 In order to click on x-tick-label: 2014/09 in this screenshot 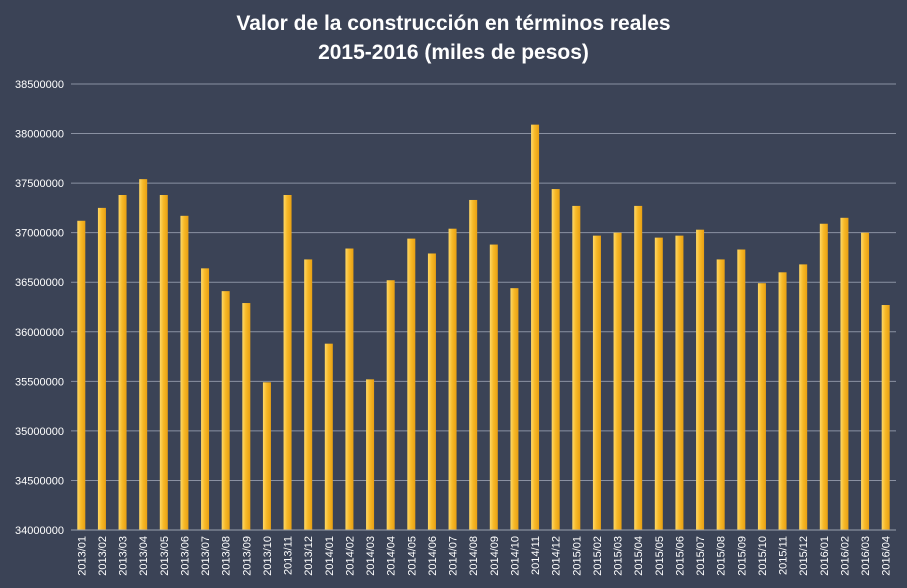, I will do `click(495, 556)`.